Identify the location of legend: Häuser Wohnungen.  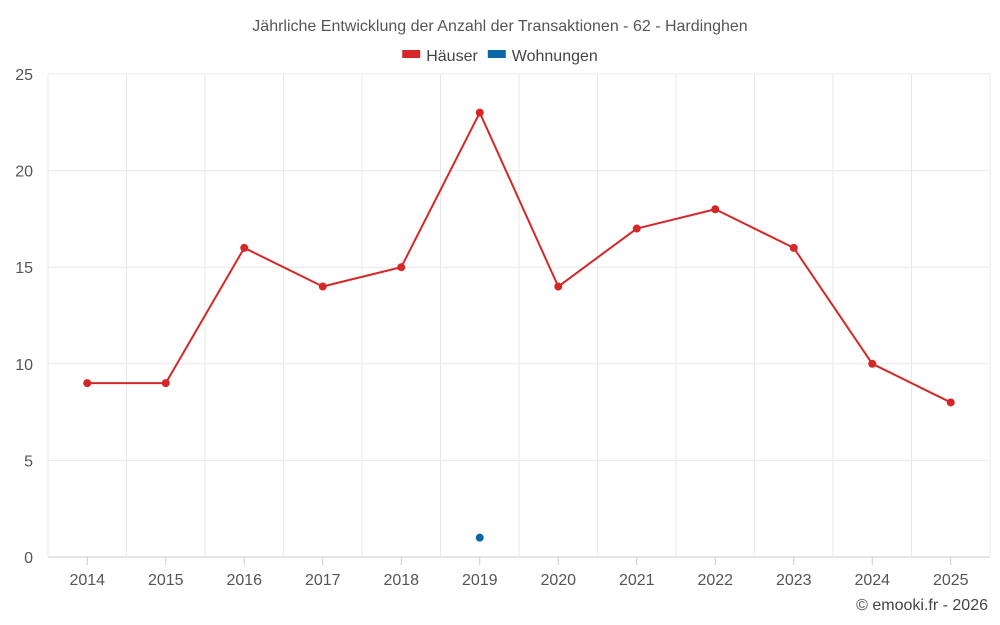
(500, 56).